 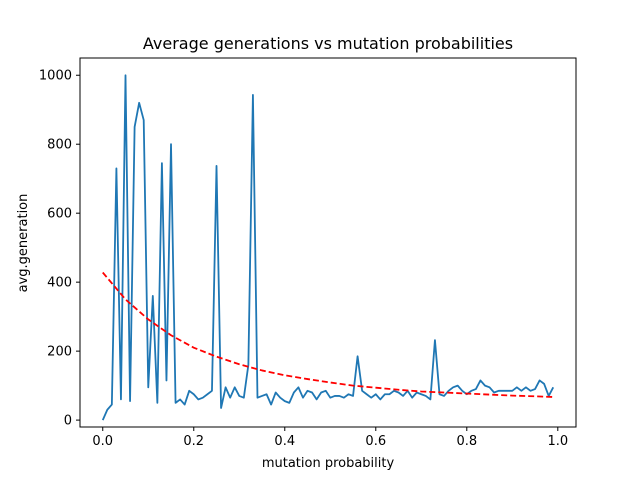 I want to click on x-tick-label: 0.4, so click(x=284, y=441).